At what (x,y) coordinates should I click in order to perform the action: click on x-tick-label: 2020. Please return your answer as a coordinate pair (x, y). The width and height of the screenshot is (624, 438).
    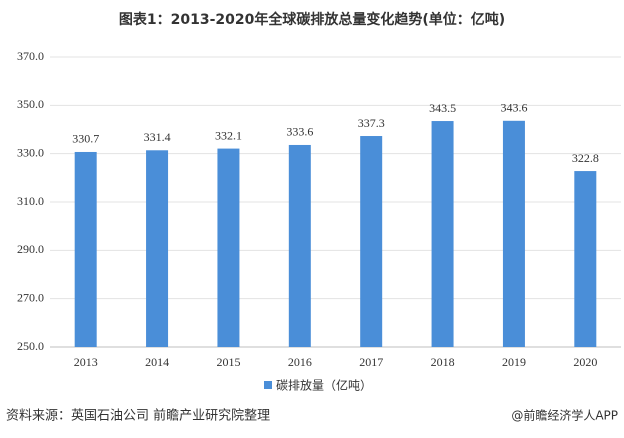
    Looking at the image, I should click on (585, 362).